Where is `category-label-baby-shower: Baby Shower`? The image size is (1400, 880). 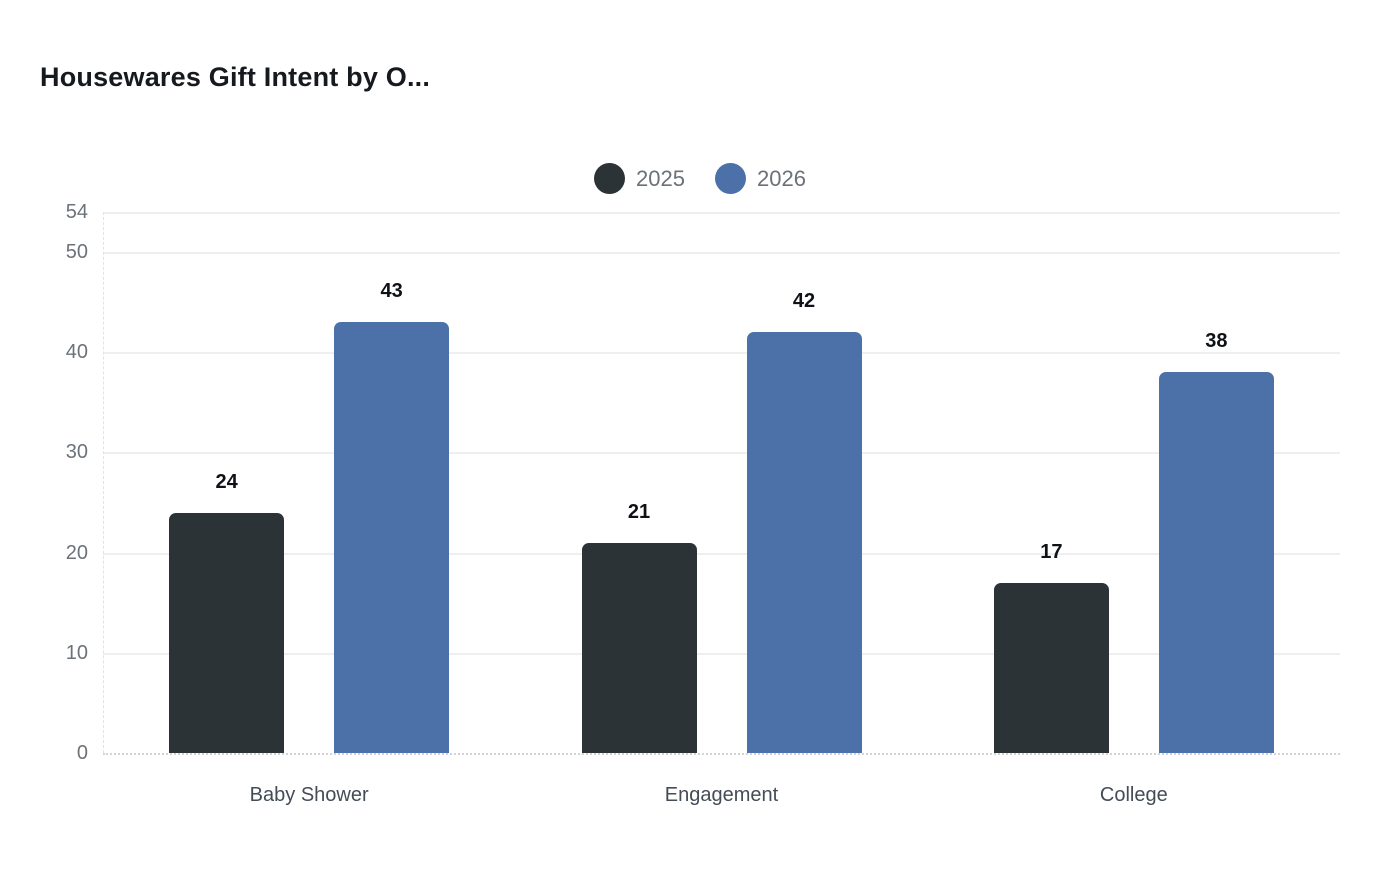 category-label-baby-shower: Baby Shower is located at coordinates (309, 795).